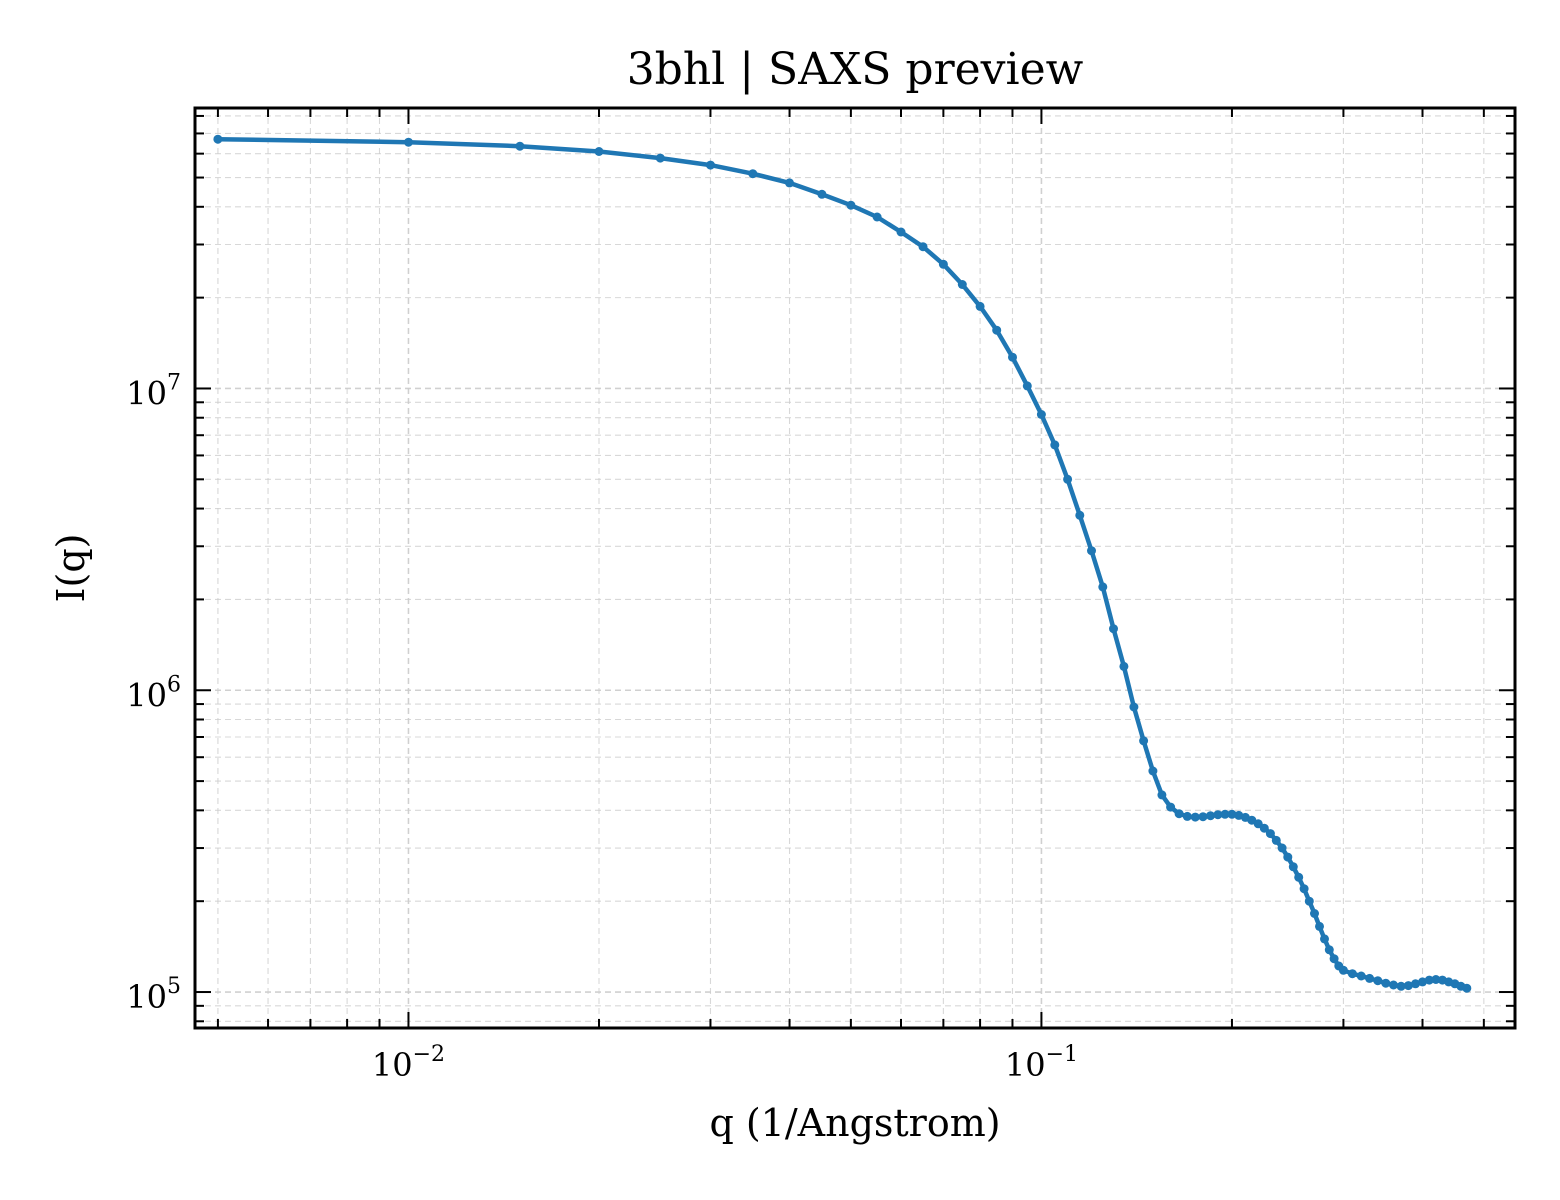 The image size is (1560, 1200). What do you see at coordinates (153, 995) in the screenshot?
I see `y-tick-label: 10⁵` at bounding box center [153, 995].